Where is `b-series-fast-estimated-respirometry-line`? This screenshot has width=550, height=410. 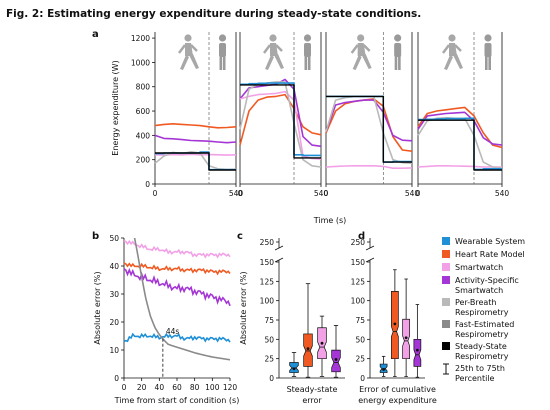
b-series-fast-estimated-respirometry-line is located at coordinates (182, 299).